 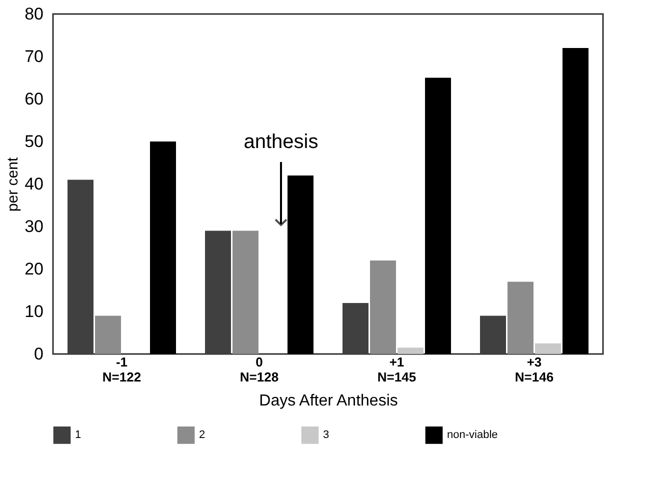 What do you see at coordinates (13, 184) in the screenshot?
I see `y-axis-title: per cent` at bounding box center [13, 184].